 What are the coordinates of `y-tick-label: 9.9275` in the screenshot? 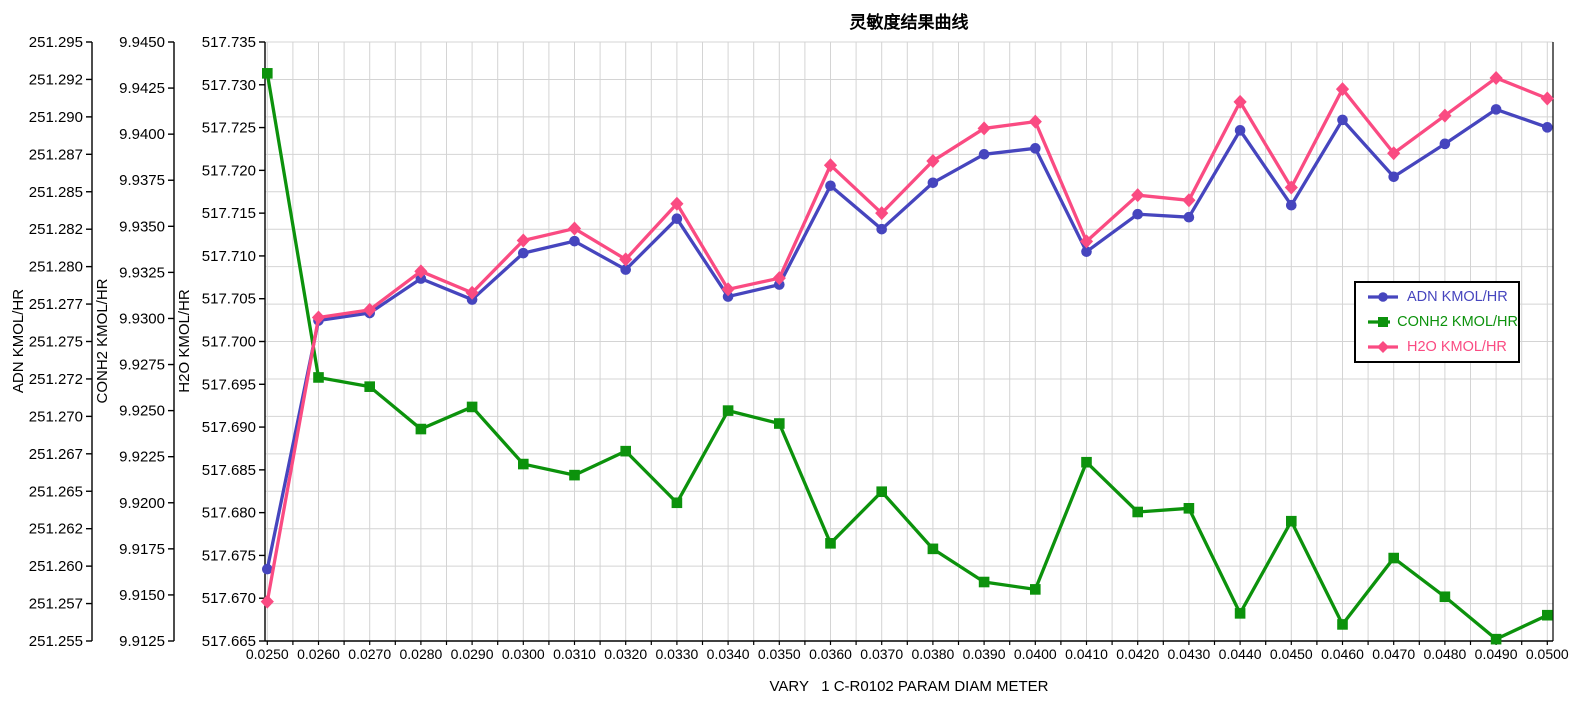 It's located at (142, 365).